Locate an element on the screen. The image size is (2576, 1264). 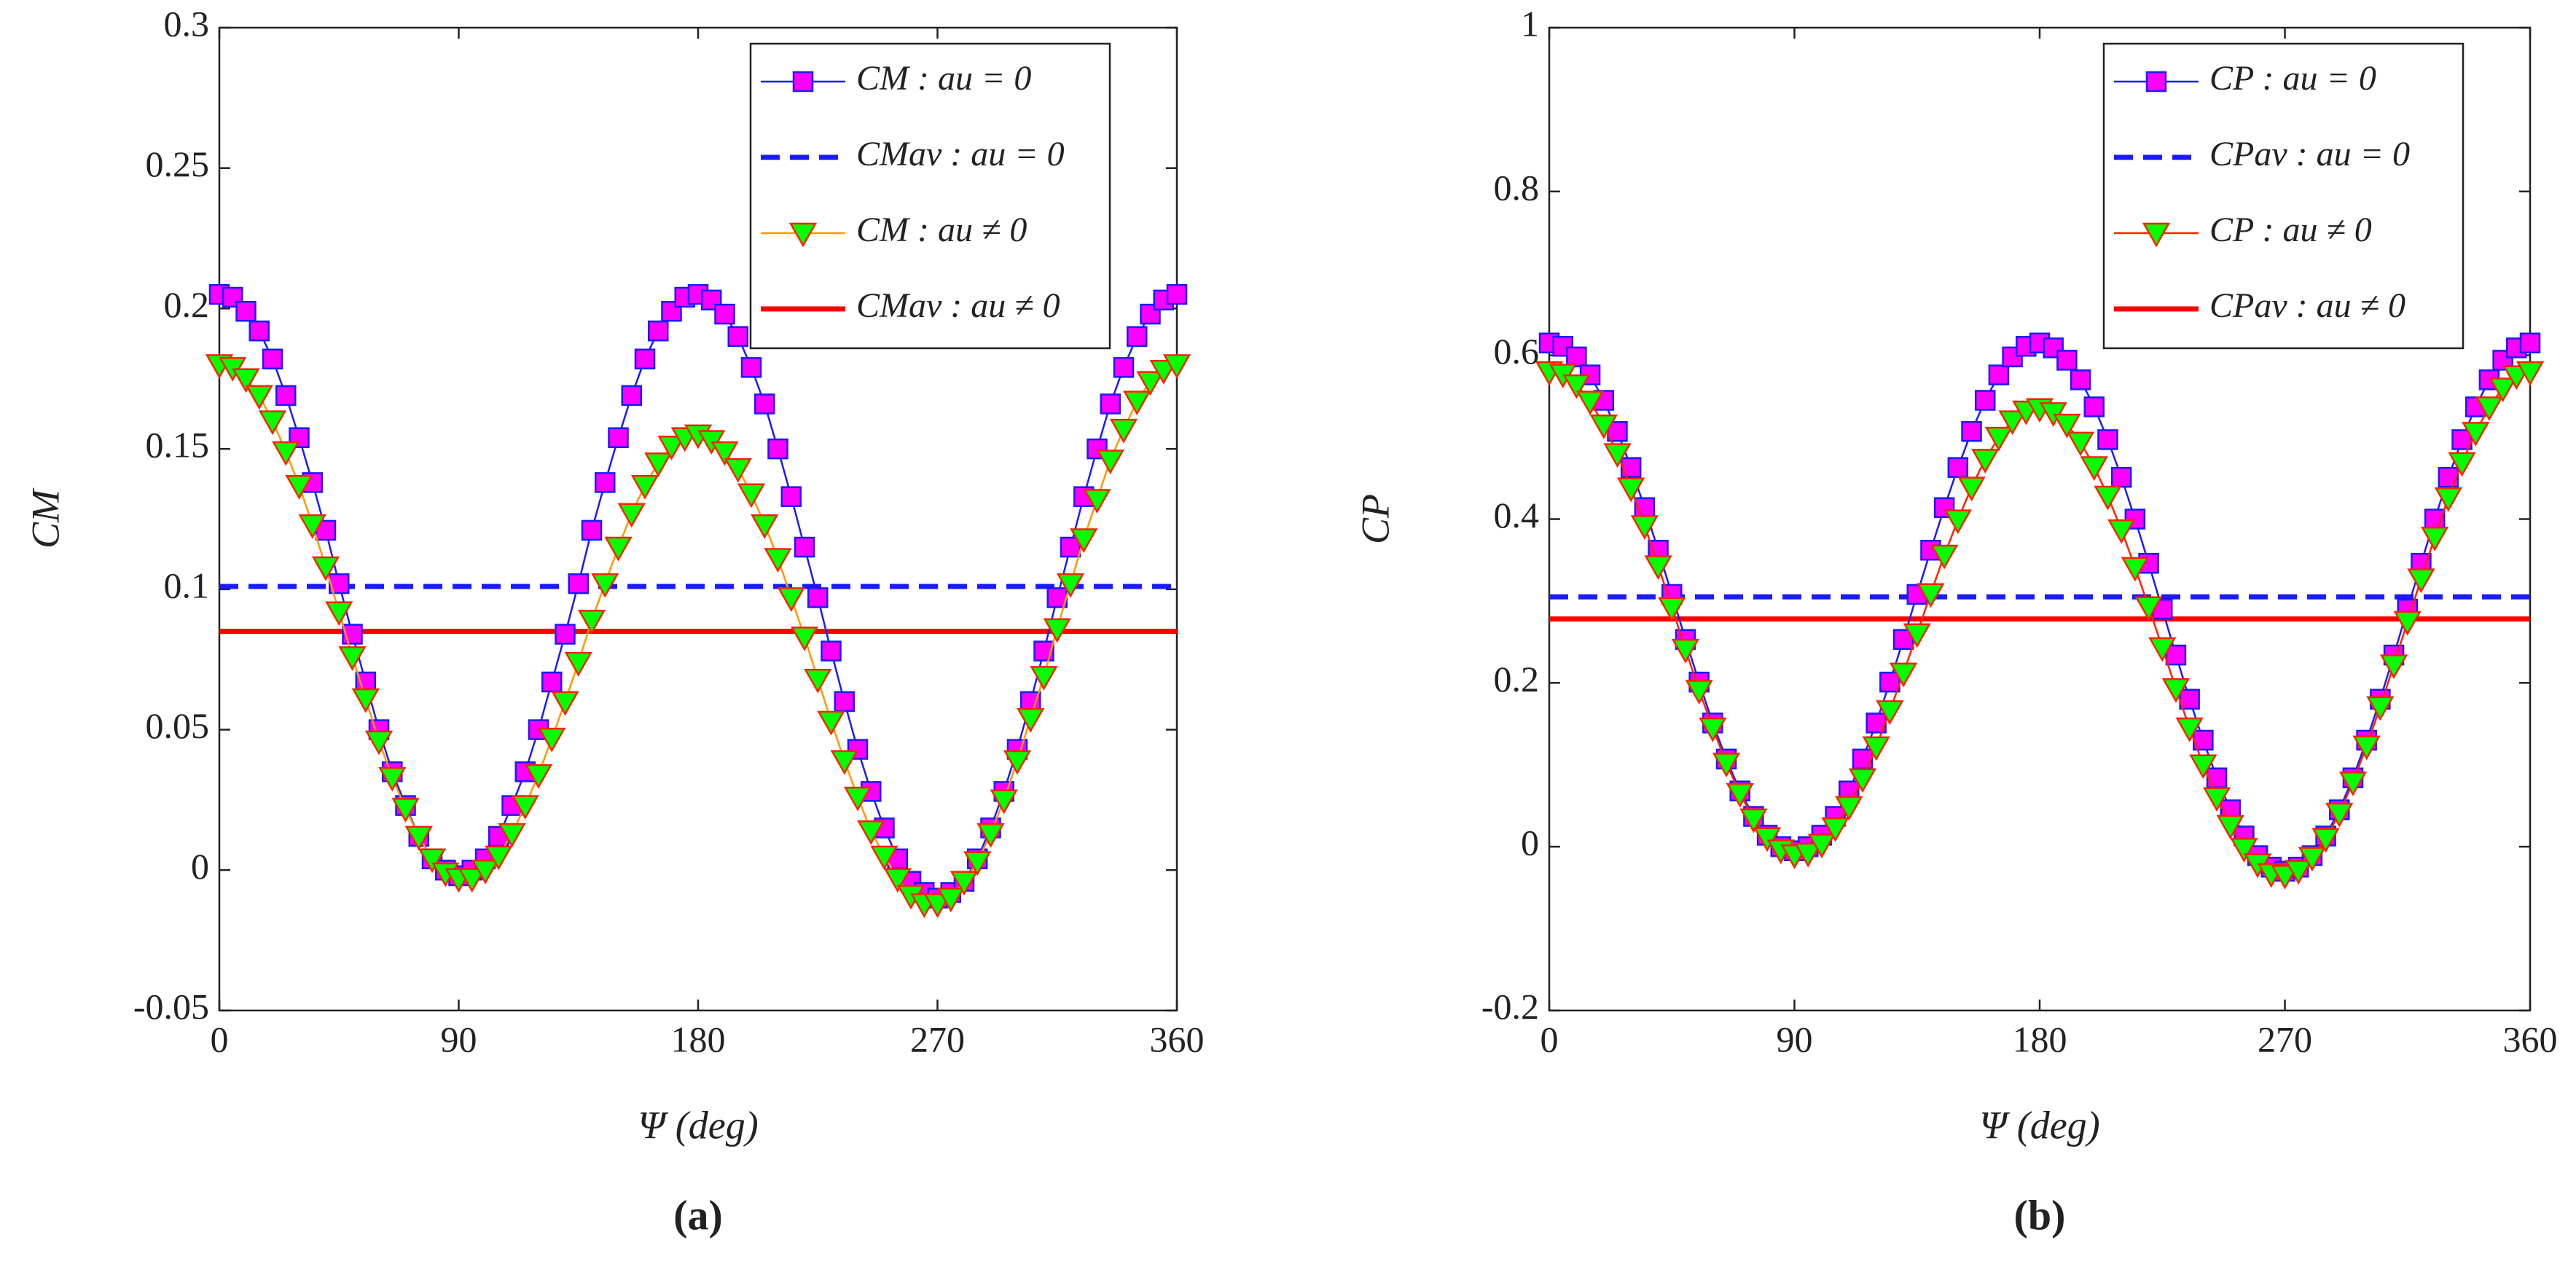
legend-label: CPav : au ≠ 0 is located at coordinates (2307, 305).